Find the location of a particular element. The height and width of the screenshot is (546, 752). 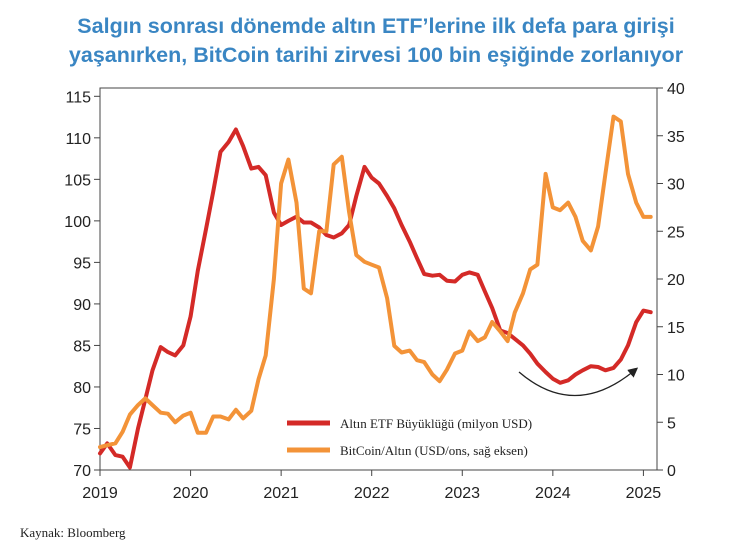

y-right-tick-label: 30 is located at coordinates (676, 185).